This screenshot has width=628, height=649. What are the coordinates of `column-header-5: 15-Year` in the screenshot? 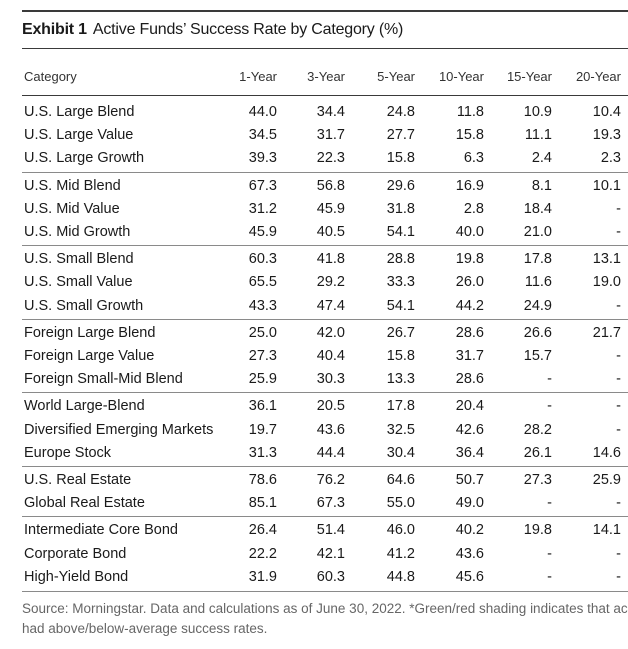 It's located at (529, 76).